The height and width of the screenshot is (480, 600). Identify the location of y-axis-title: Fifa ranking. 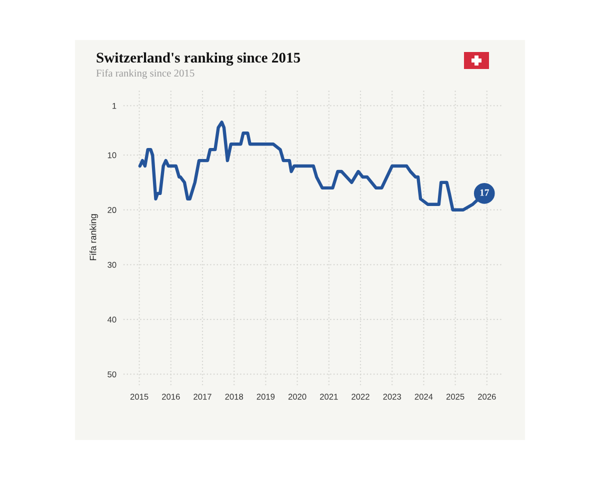
(94, 237).